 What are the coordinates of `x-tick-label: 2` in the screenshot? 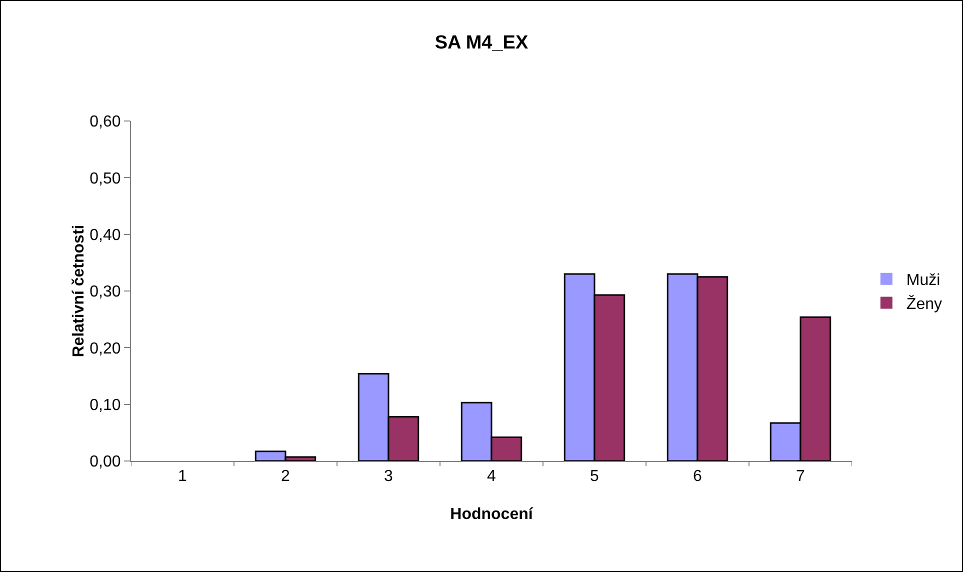 It's located at (285, 477).